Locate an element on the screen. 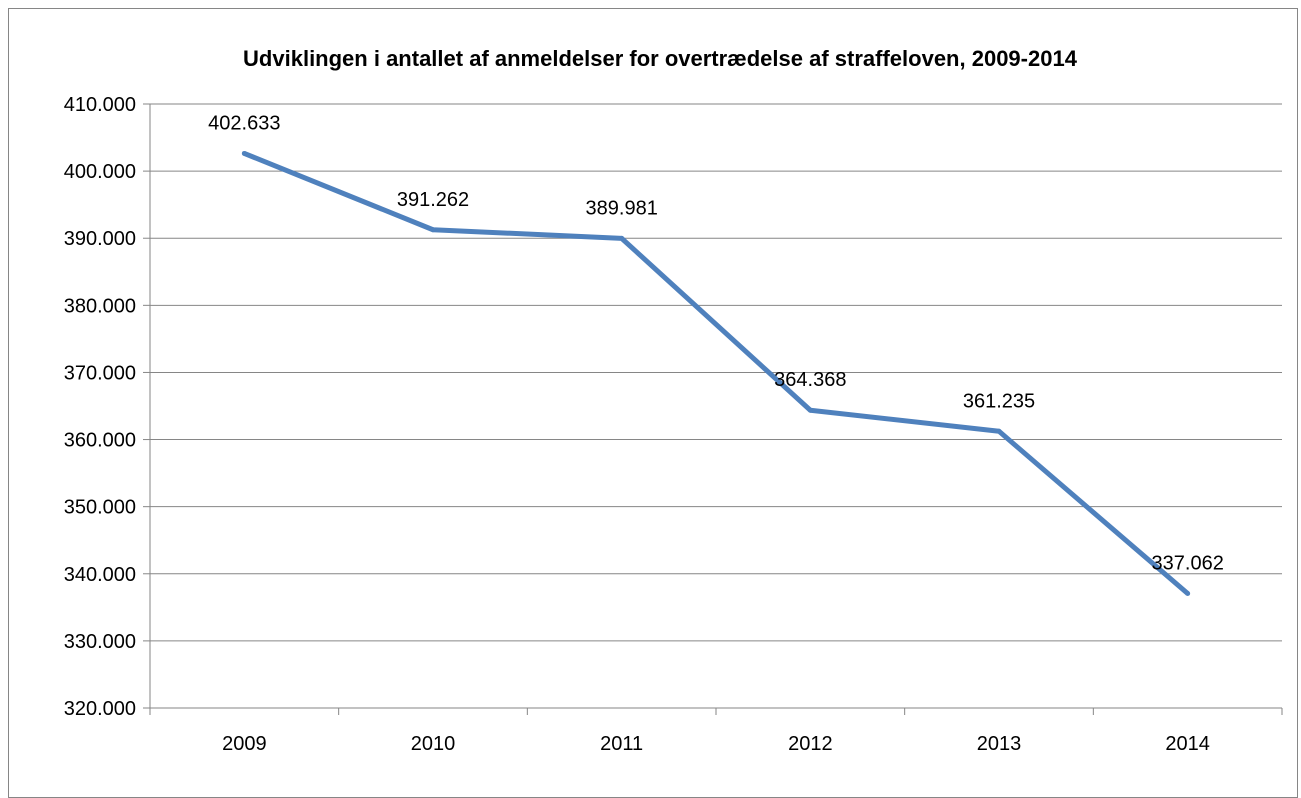  y-tick-label: 390.000 is located at coordinates (100, 239).